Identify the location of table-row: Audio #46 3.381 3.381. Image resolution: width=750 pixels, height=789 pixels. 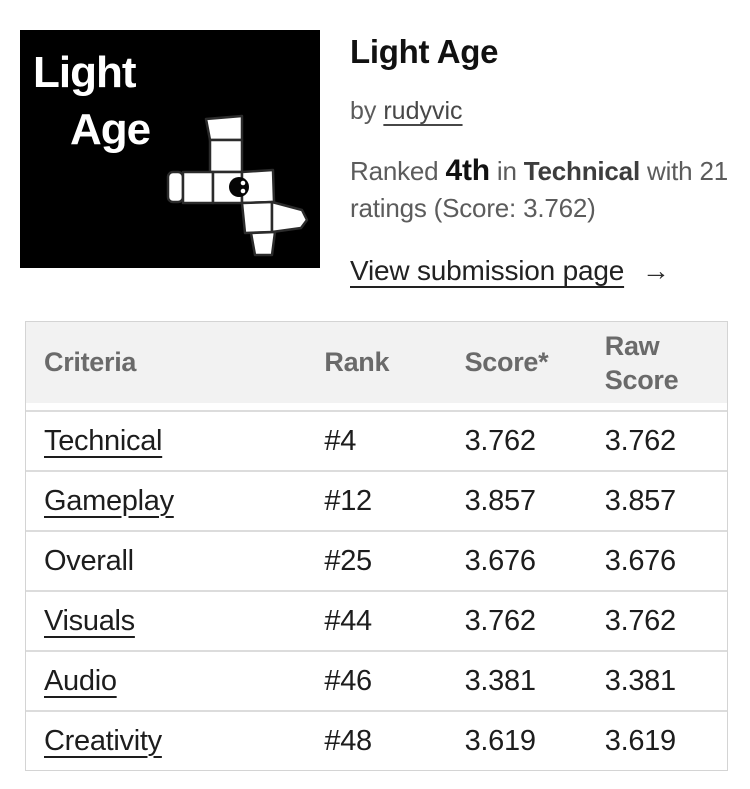
(376, 680).